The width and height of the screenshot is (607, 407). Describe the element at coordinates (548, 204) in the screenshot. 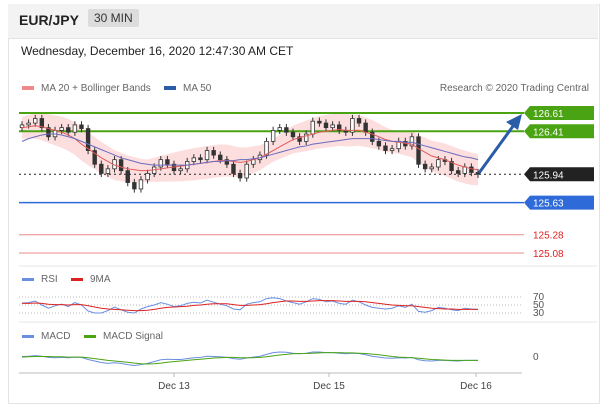

I see `level-label-125.63: 125.63` at that location.